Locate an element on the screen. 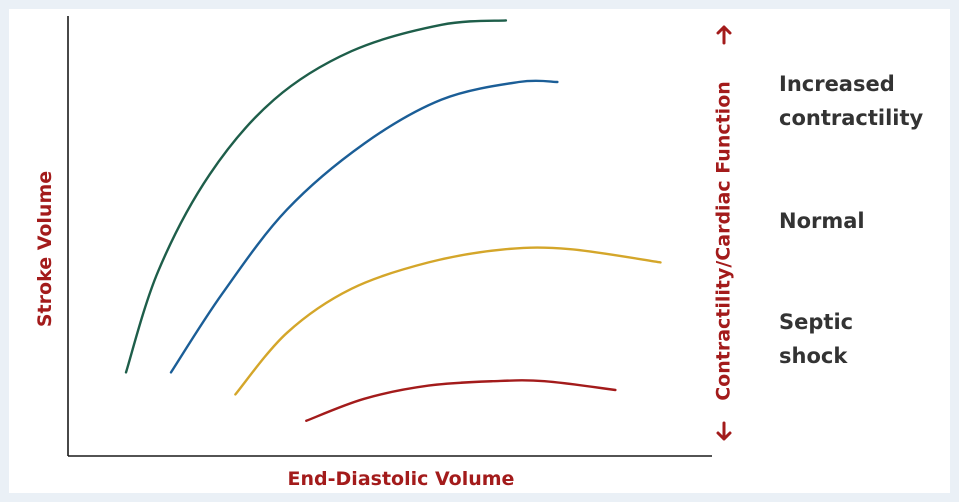 This screenshot has width=959, height=502. x-axis-title: End-Diastolic Volume is located at coordinates (401, 479).